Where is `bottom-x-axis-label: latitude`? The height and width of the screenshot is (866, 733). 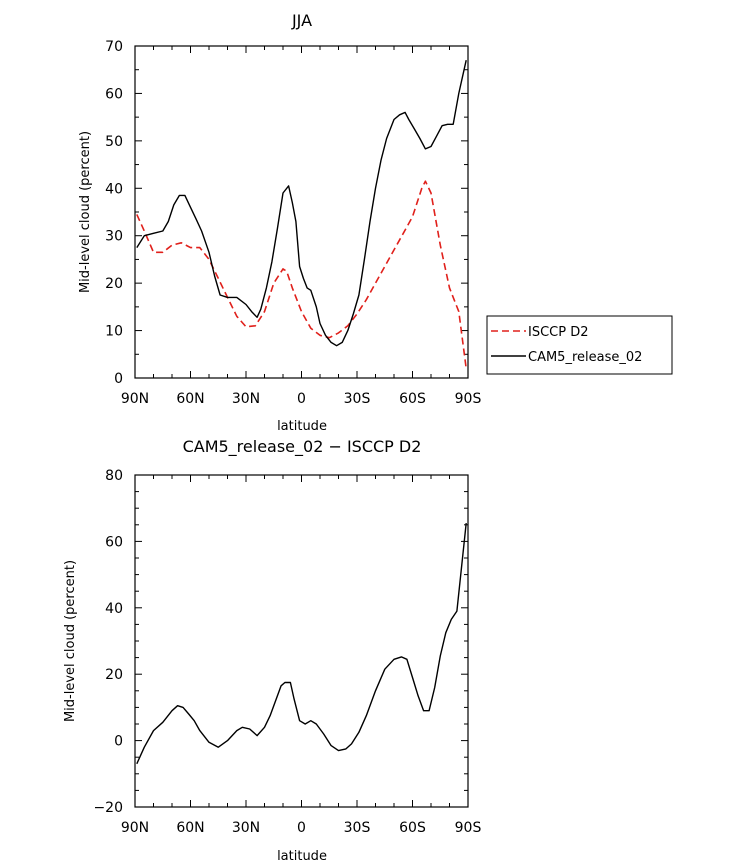 bottom-x-axis-label: latitude is located at coordinates (302, 856).